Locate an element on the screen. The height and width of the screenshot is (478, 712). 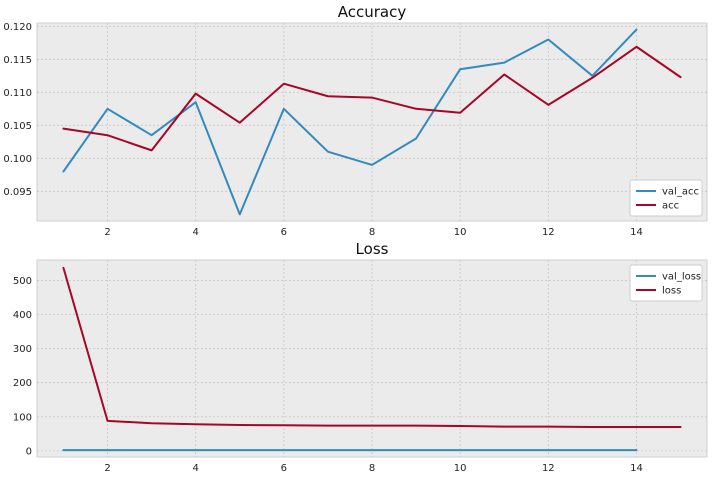
legend-label-loss: loss is located at coordinates (671, 291).